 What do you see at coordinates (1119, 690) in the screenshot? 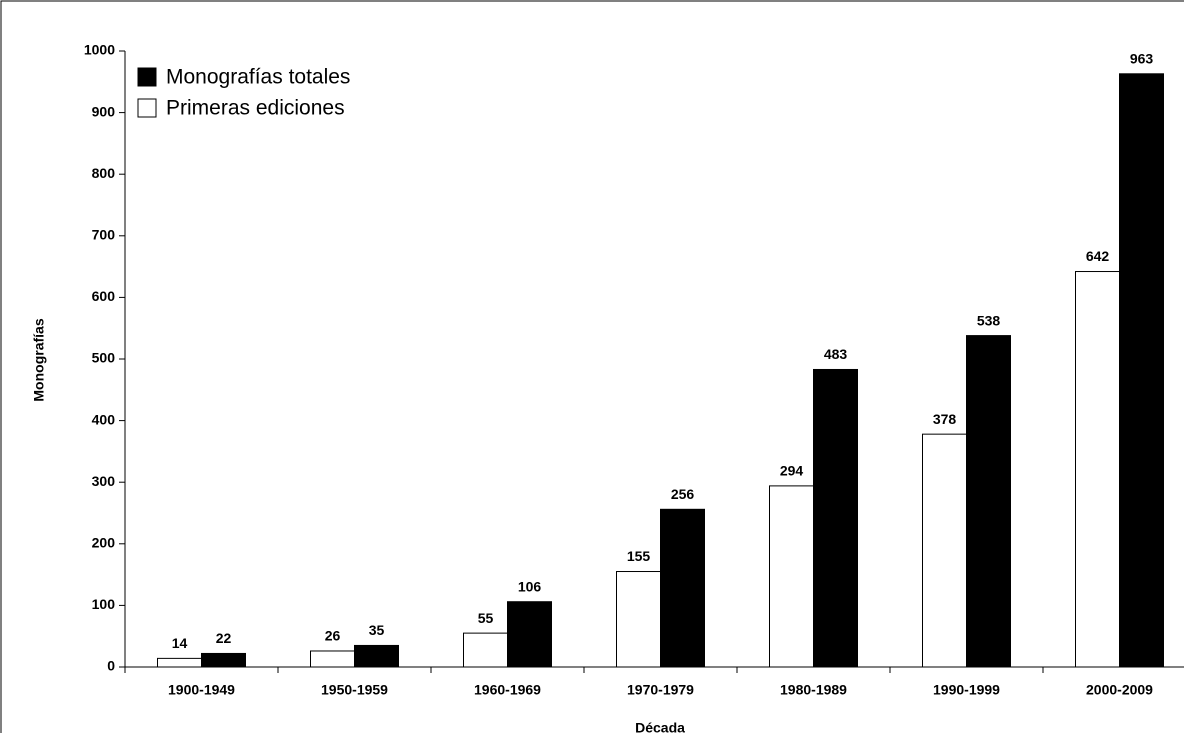
I see `x-tick-label: 2000-2009` at bounding box center [1119, 690].